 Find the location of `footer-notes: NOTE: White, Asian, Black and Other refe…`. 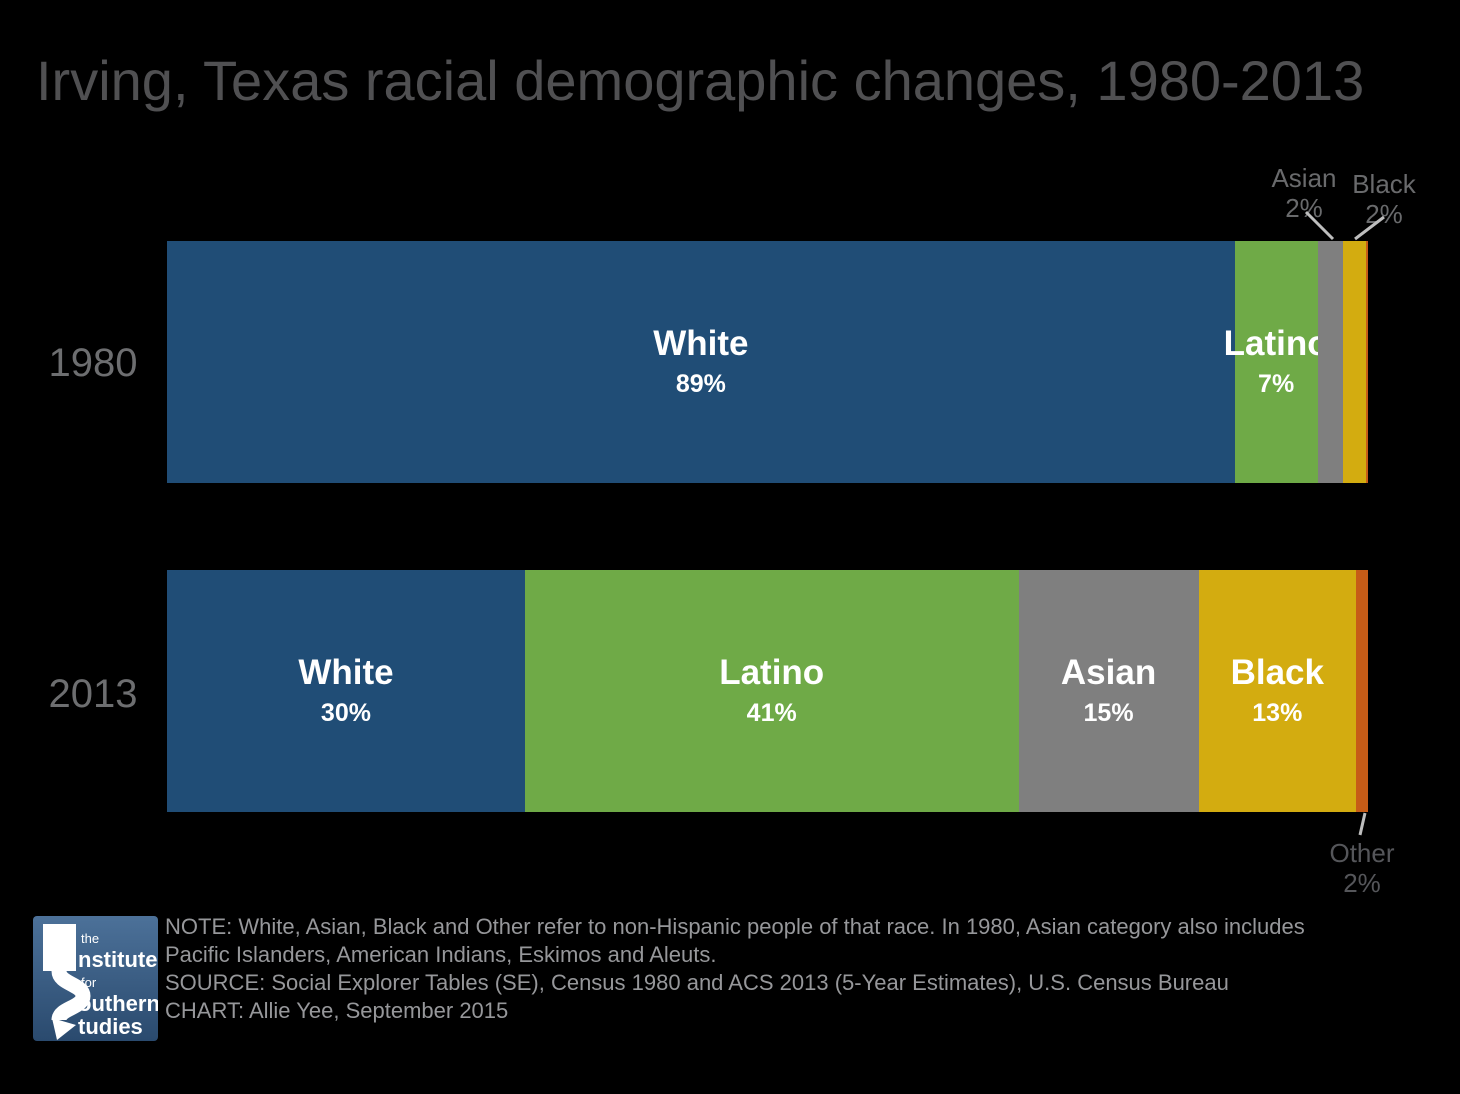

footer-notes: NOTE: White, Asian, Black and Other refe… is located at coordinates (795, 969).